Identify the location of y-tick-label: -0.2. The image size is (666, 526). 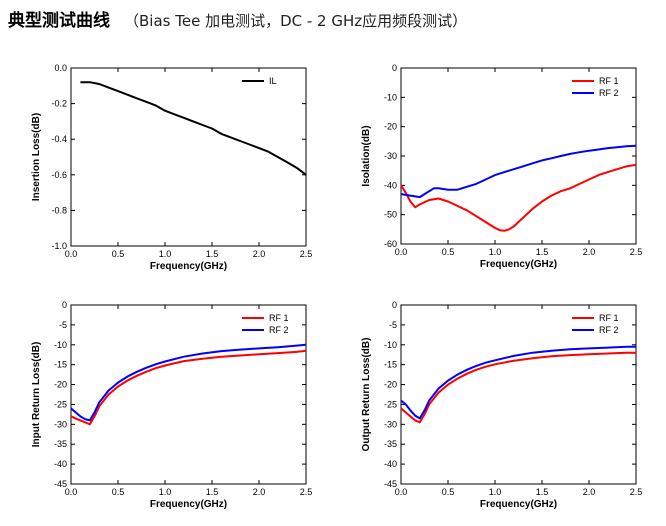
(59, 104).